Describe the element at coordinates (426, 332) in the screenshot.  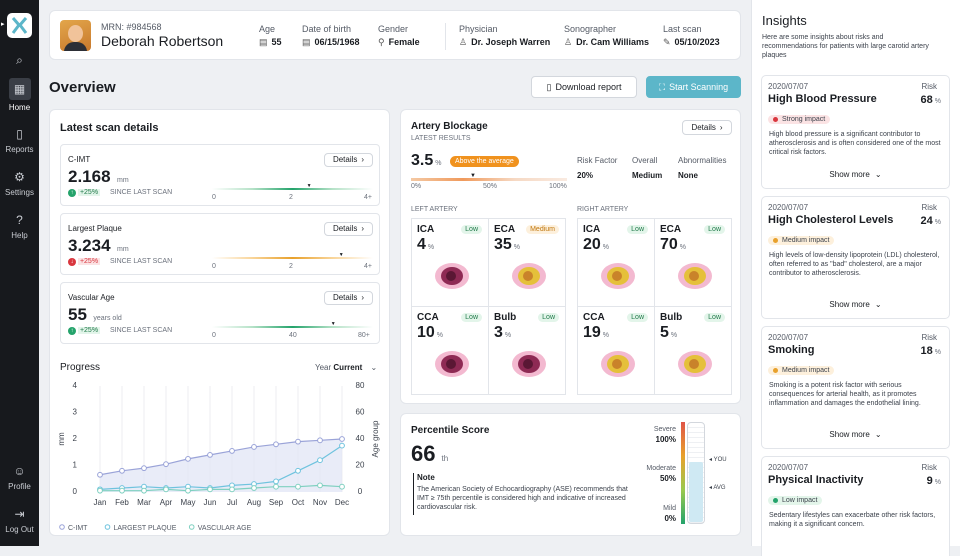
I see `artery-segment-value: 10` at that location.